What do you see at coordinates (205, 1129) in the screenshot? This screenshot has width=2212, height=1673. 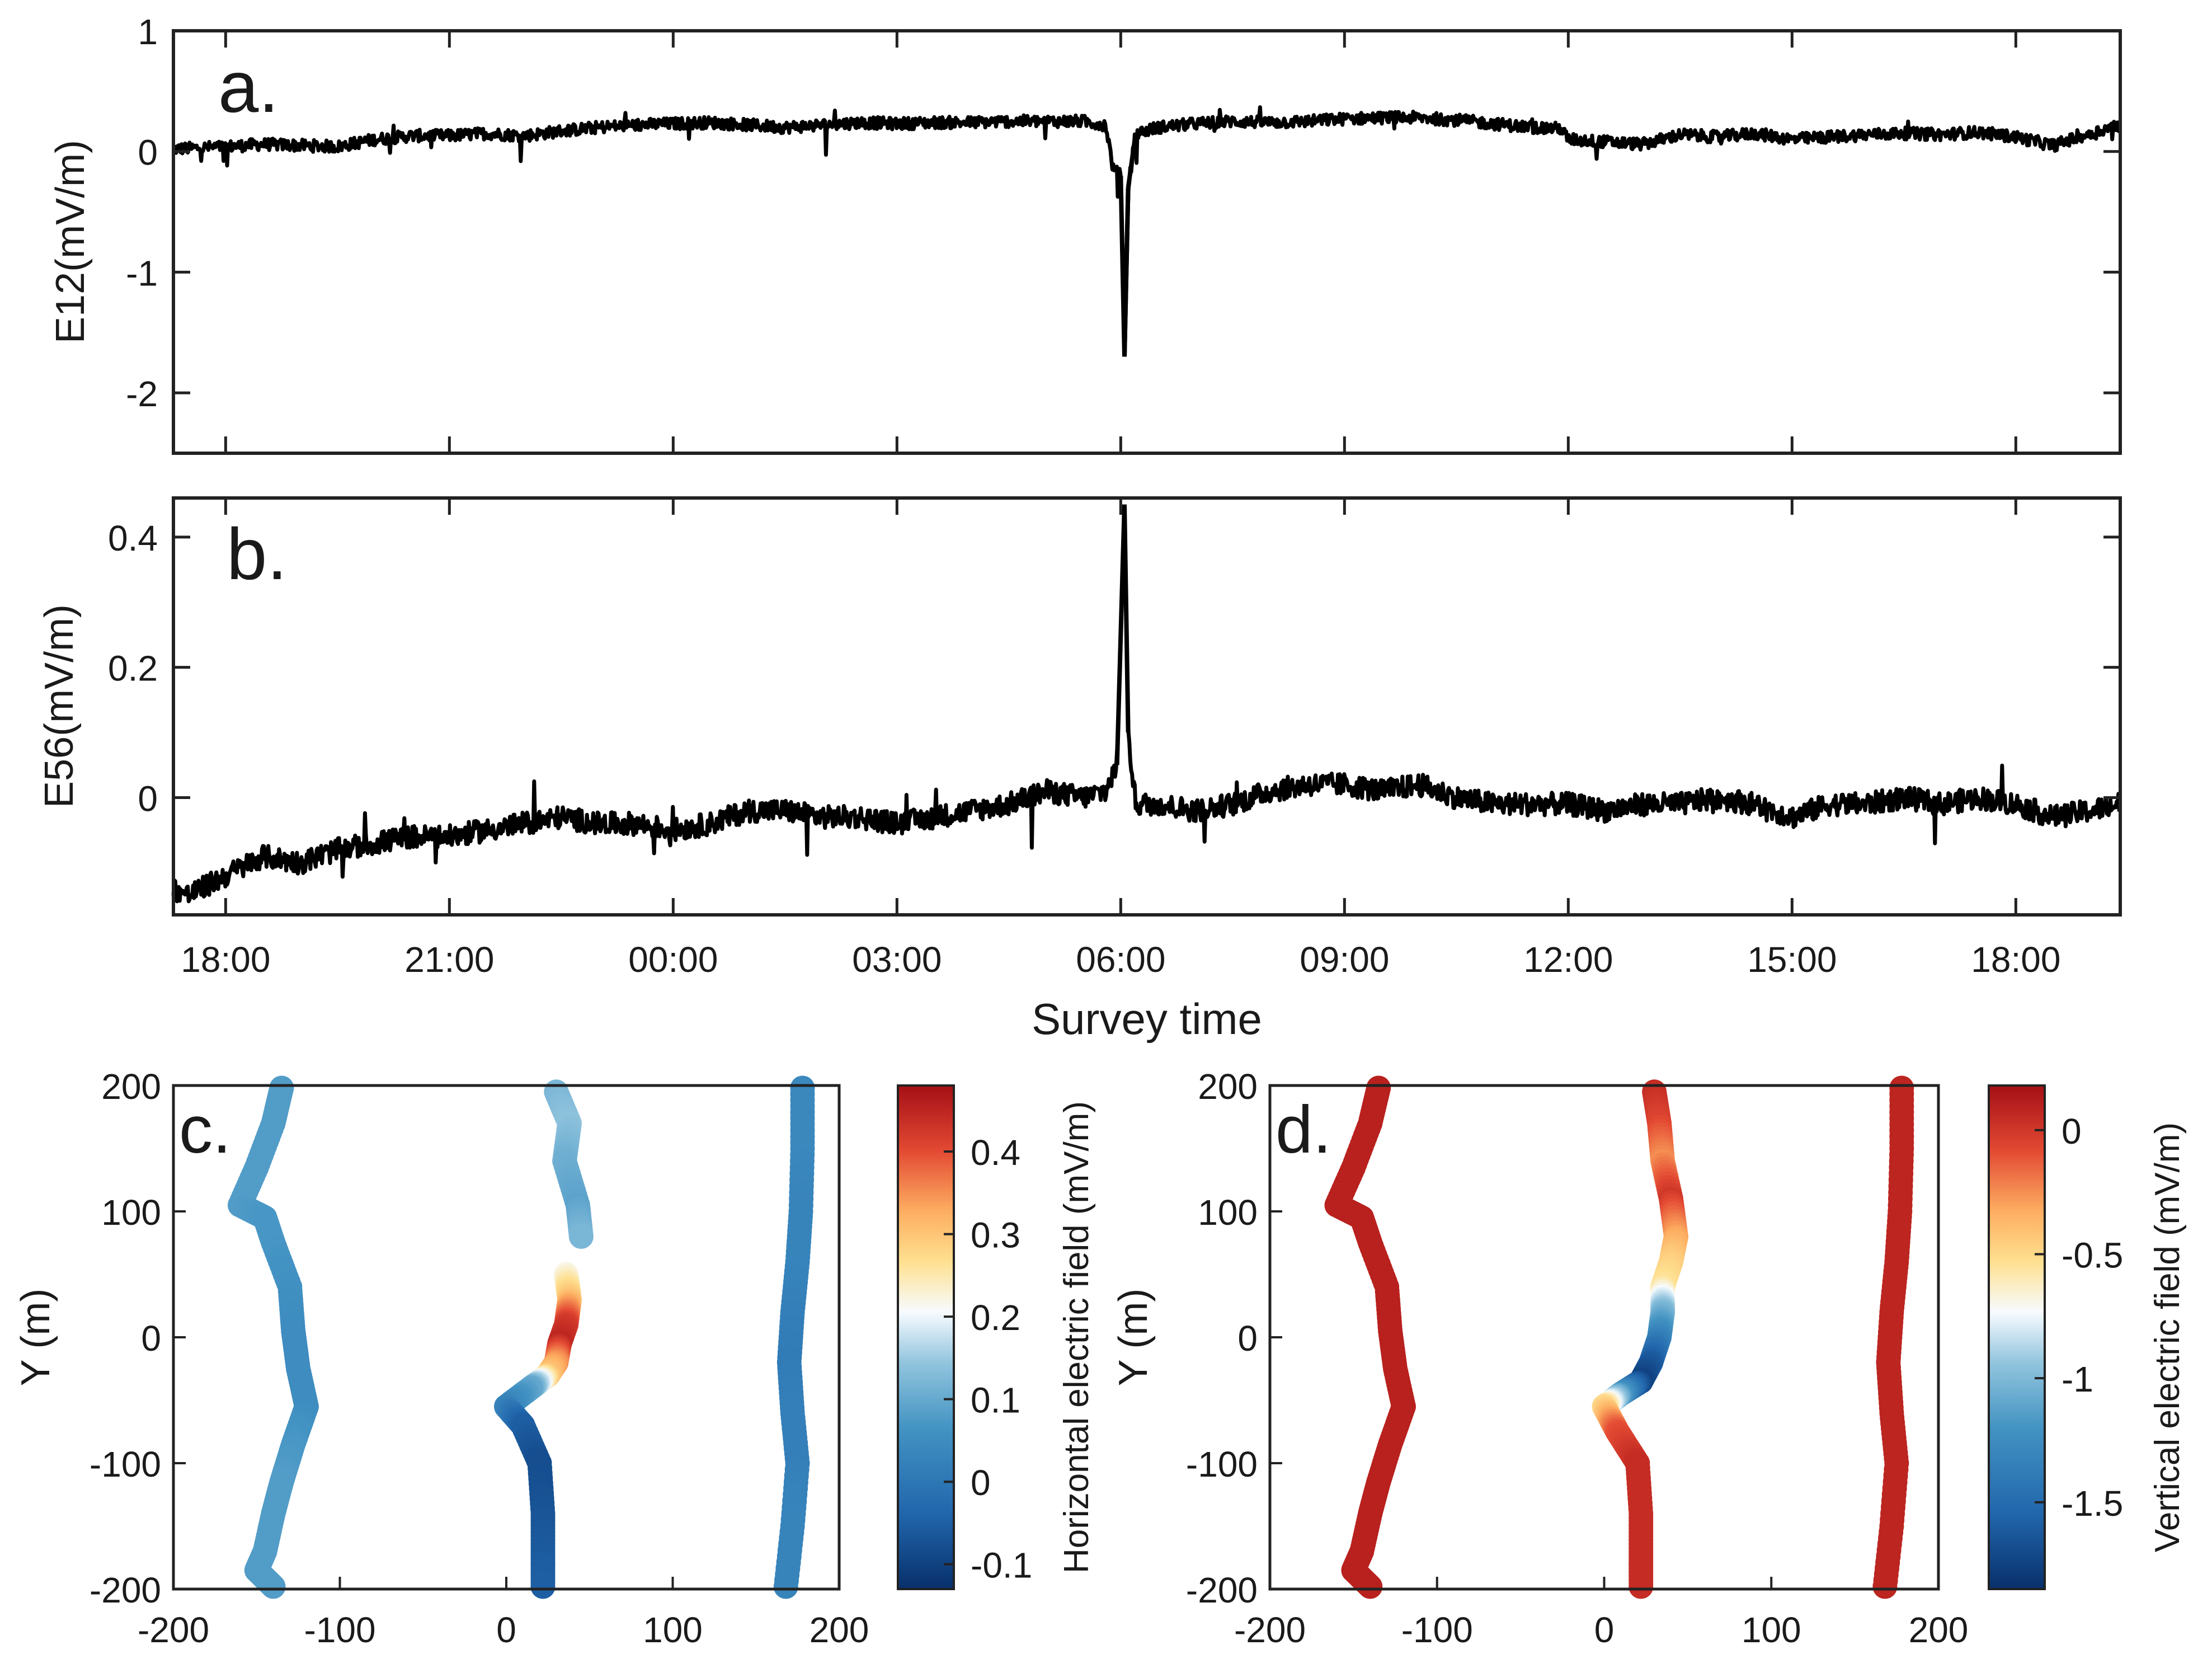 I see `panel-c-label: c.` at bounding box center [205, 1129].